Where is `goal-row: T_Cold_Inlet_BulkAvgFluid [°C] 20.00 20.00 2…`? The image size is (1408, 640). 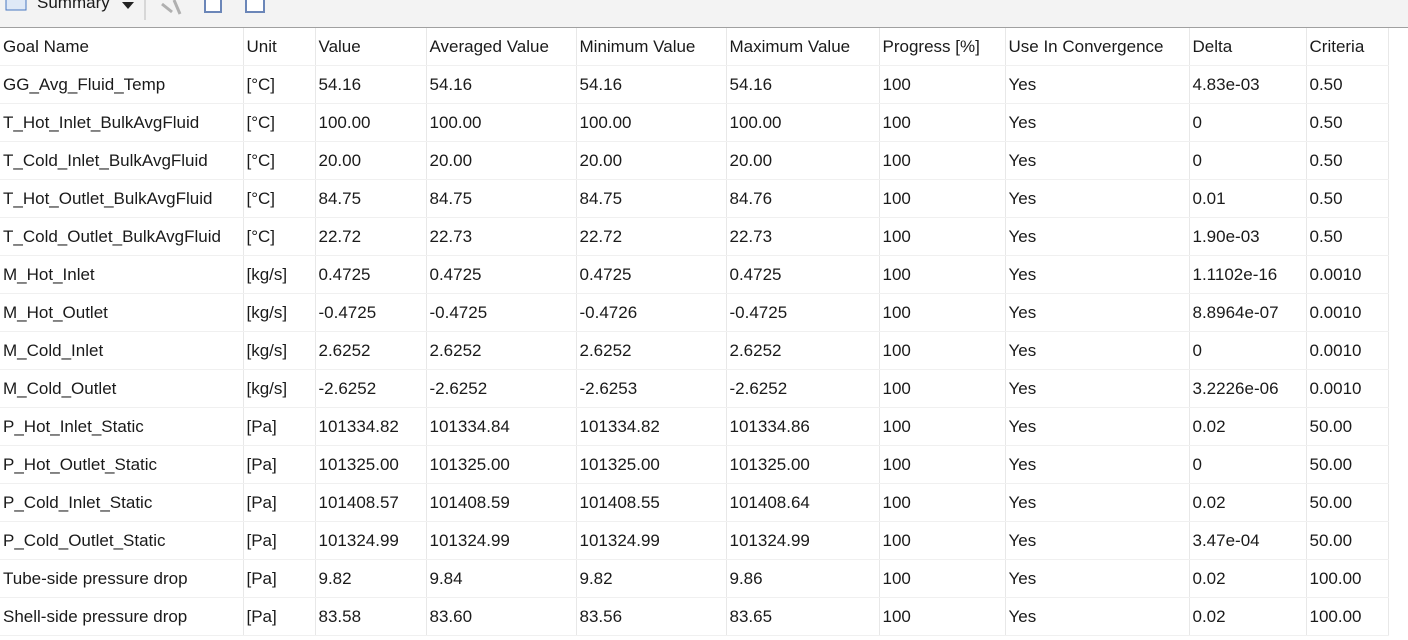 goal-row: T_Cold_Inlet_BulkAvgFluid [°C] 20.00 20.00 2… is located at coordinates (694, 160).